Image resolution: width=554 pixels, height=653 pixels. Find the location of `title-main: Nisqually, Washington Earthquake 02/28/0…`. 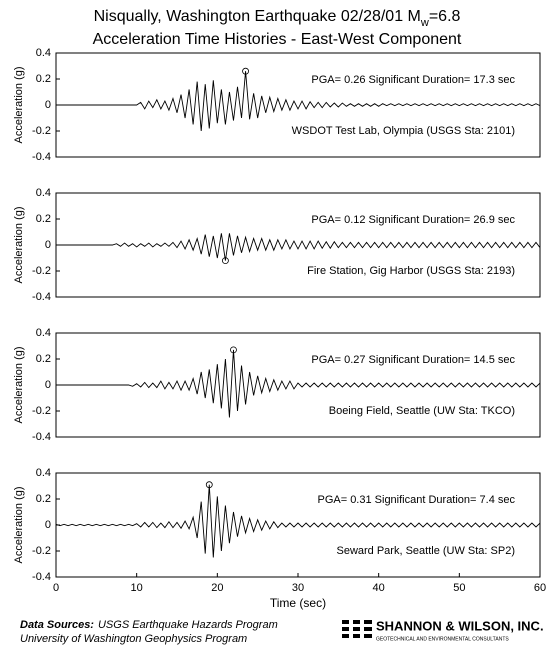

title-main: Nisqually, Washington Earthquake 02/28/0… is located at coordinates (257, 16).